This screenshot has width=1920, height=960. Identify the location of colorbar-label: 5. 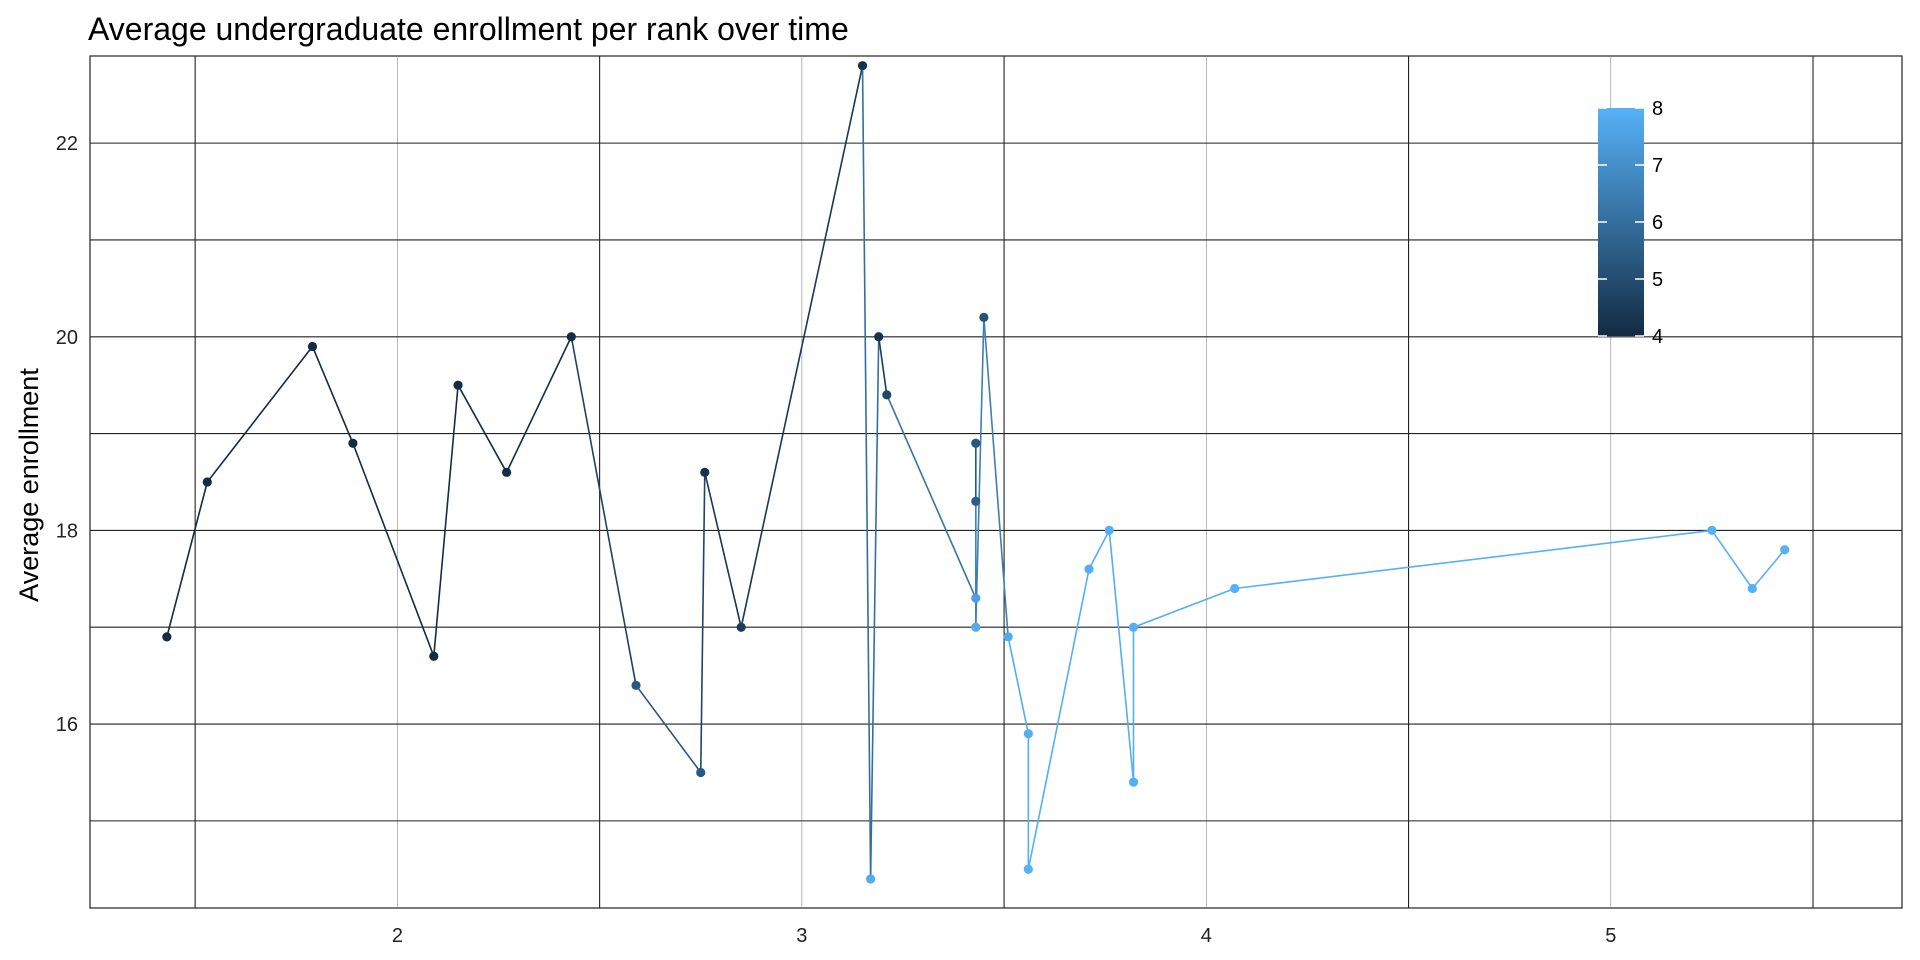
(1657, 280).